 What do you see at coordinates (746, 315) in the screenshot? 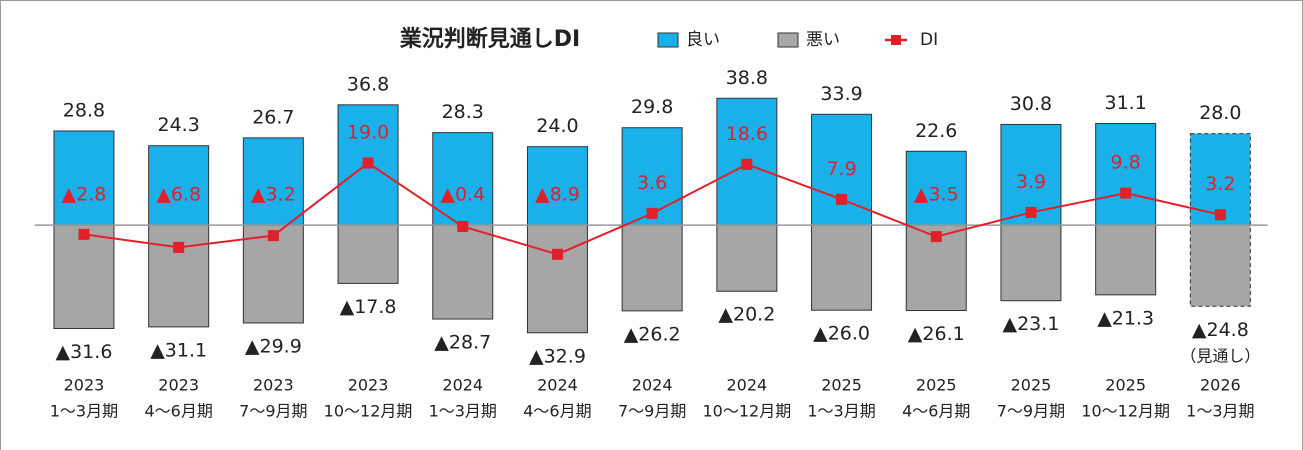
I see `bar-value-label: ▲20.2` at bounding box center [746, 315].